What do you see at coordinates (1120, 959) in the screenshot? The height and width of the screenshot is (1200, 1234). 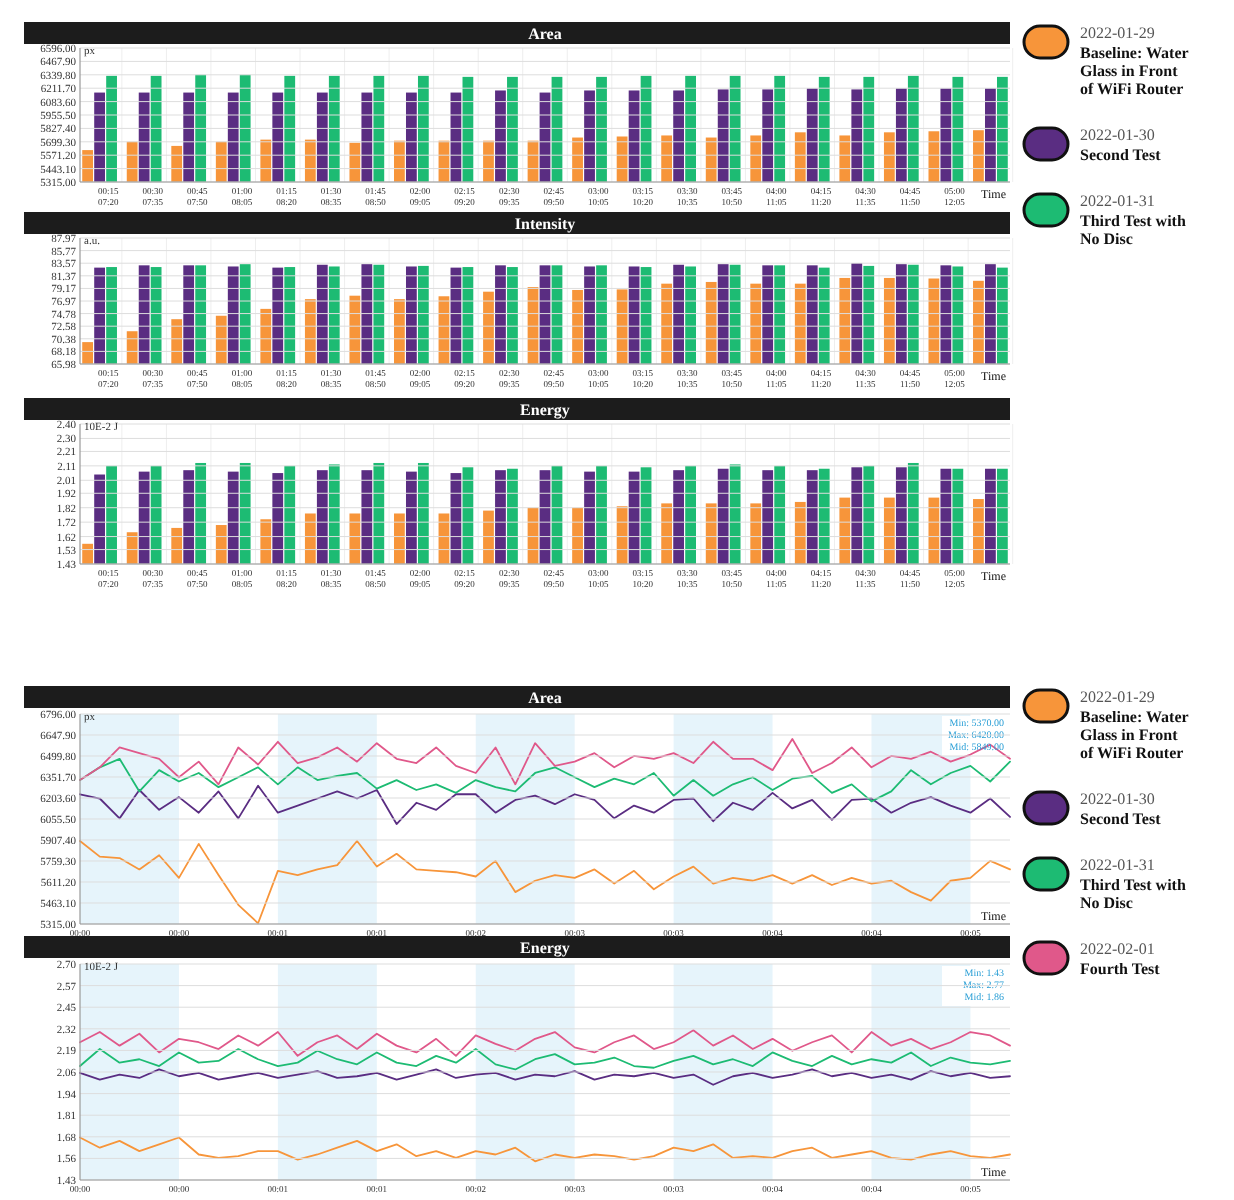 I see `legend-label: 2022-02-01 Fourth Test` at bounding box center [1120, 959].